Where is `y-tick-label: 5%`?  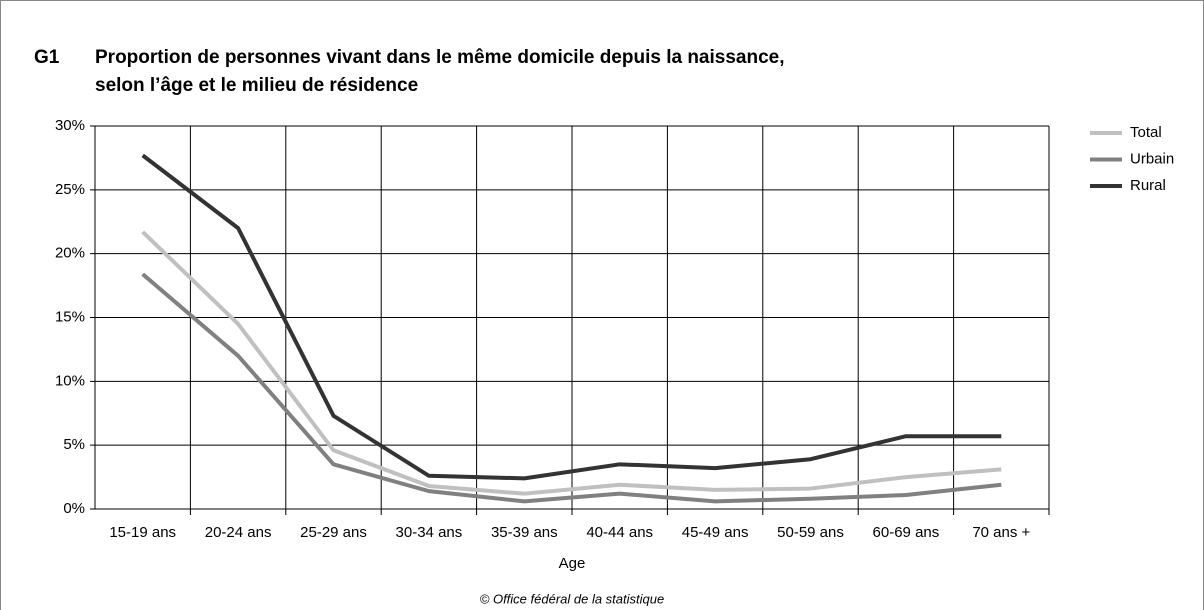
y-tick-label: 5% is located at coordinates (74, 444).